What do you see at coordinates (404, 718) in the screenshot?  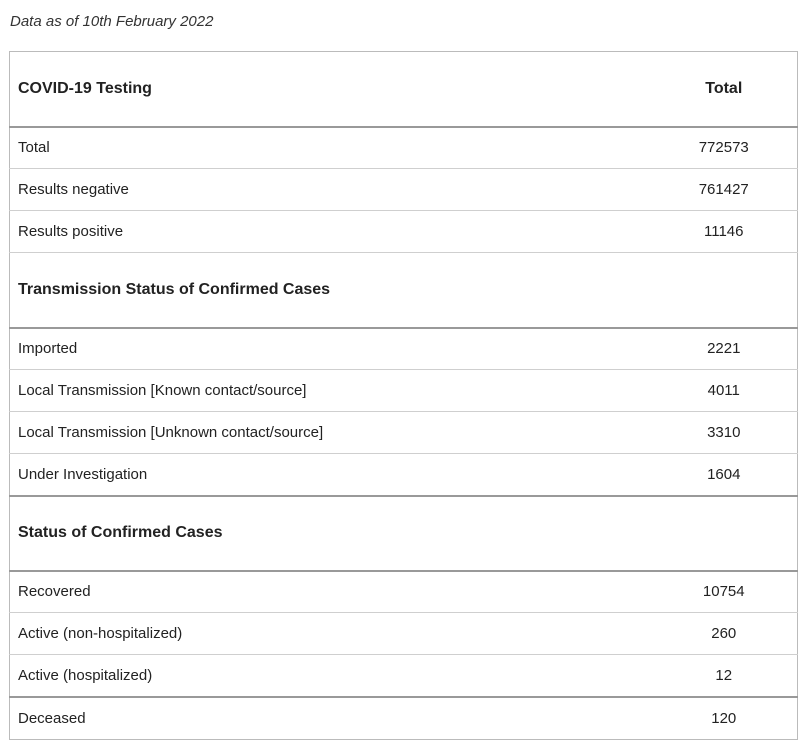 I see `table-row: Deceased 120` at bounding box center [404, 718].